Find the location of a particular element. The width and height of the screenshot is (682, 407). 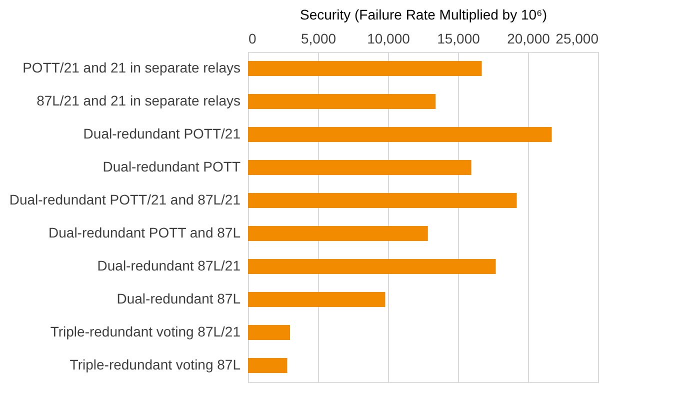

y-tick-label: Dual-redundant POTT and 87L is located at coordinates (144, 232).